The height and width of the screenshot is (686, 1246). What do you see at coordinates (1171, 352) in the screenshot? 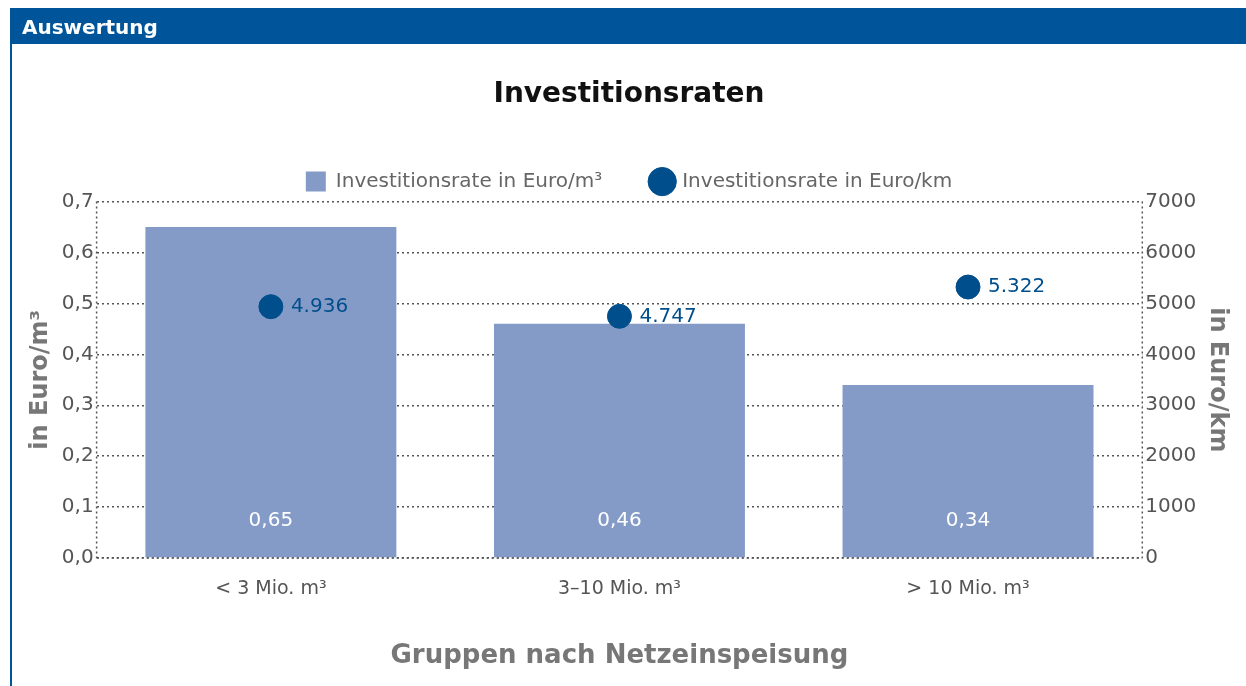
I see `y2-tick-label: 4000` at bounding box center [1171, 352].